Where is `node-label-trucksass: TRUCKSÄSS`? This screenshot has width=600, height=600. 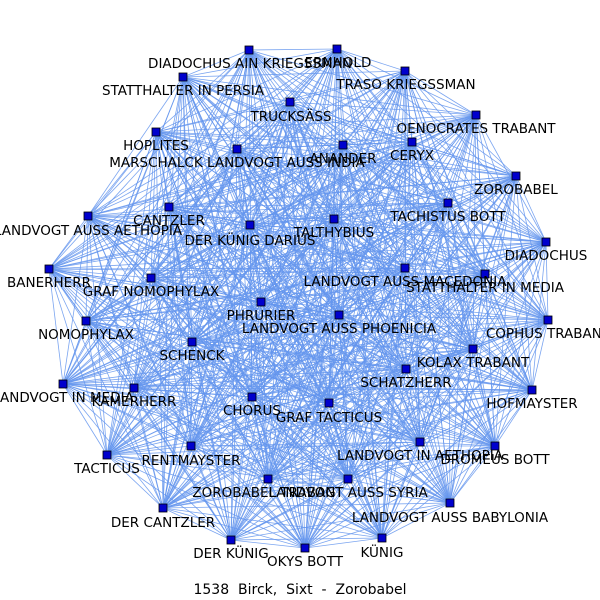 node-label-trucksass: TRUCKSÄSS is located at coordinates (291, 116).